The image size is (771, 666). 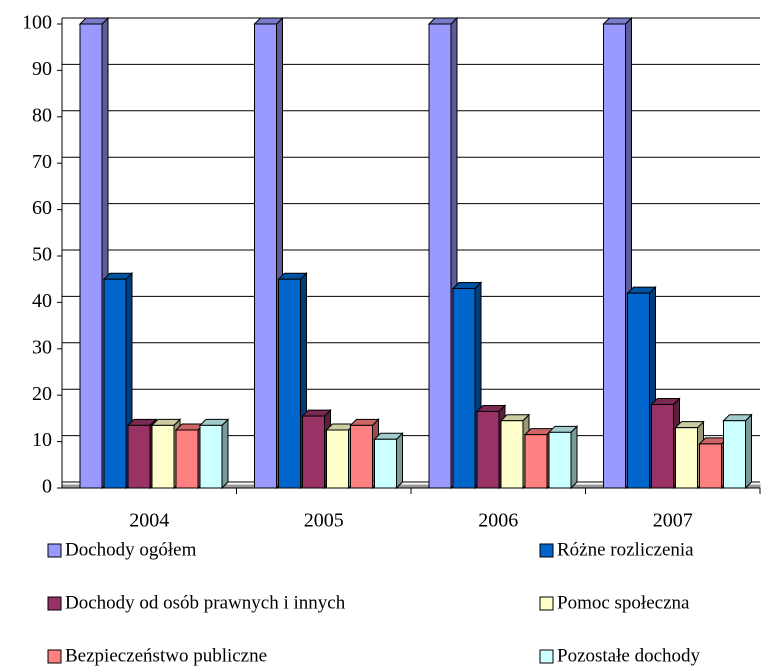 I want to click on y-tick-label: 70, so click(x=42, y=162).